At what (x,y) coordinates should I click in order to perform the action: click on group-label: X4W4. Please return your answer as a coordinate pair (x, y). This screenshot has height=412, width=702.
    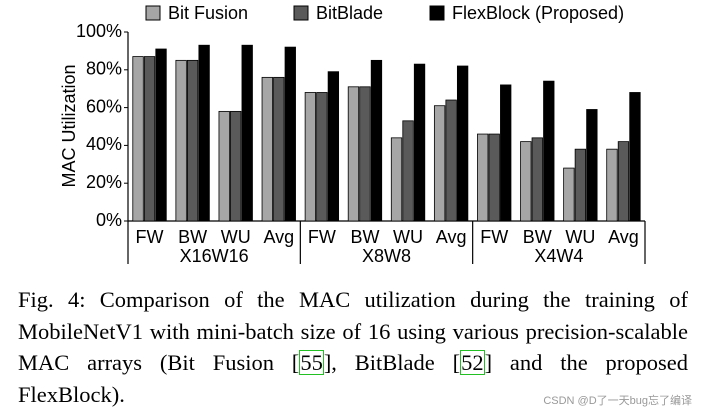
    Looking at the image, I should click on (558, 256).